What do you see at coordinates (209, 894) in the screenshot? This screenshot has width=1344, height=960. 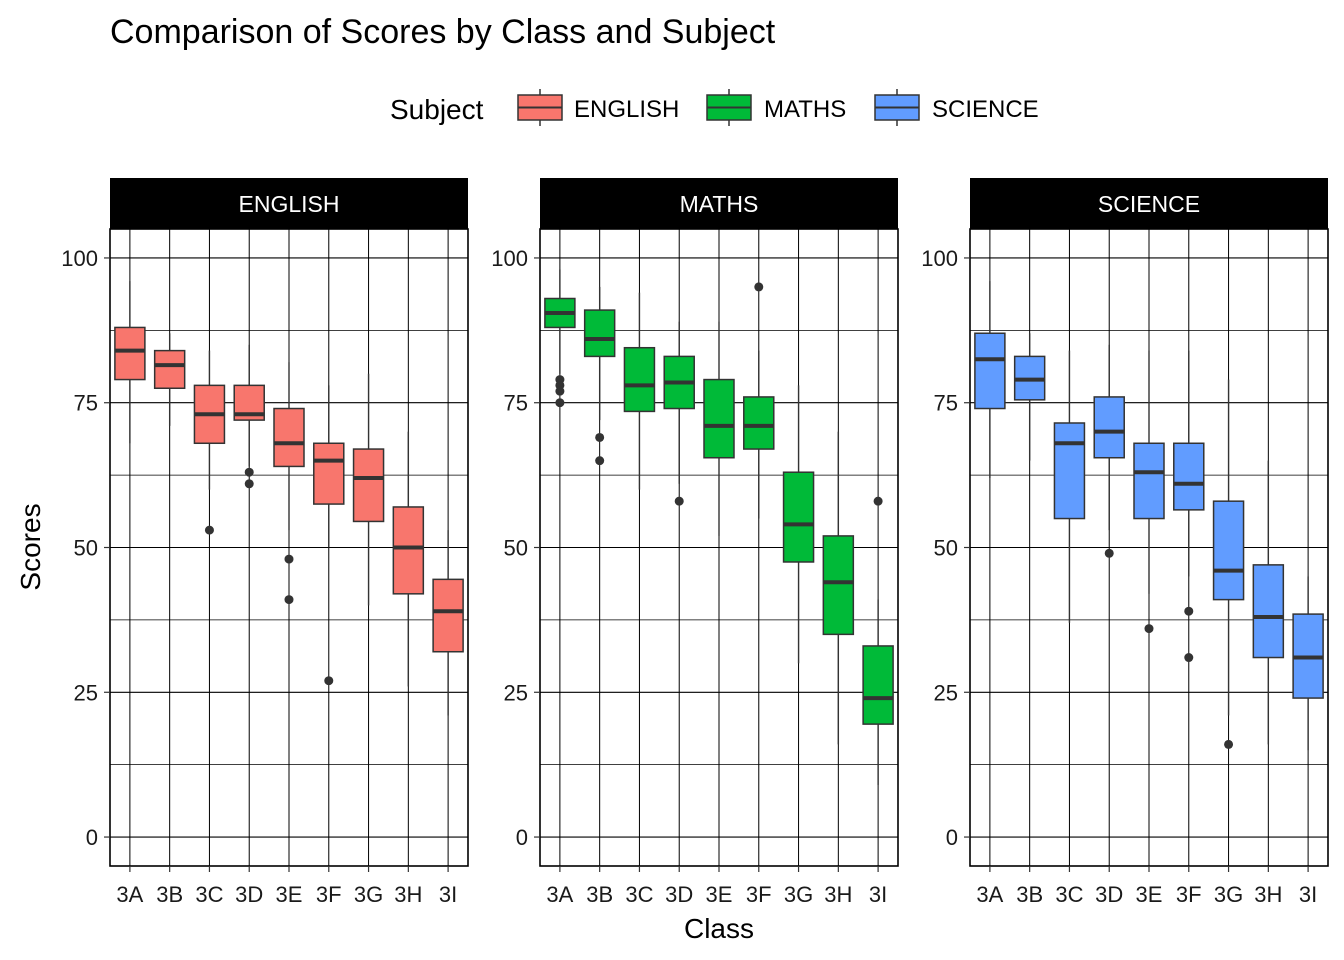 I see `x-tick-label: 3C` at bounding box center [209, 894].